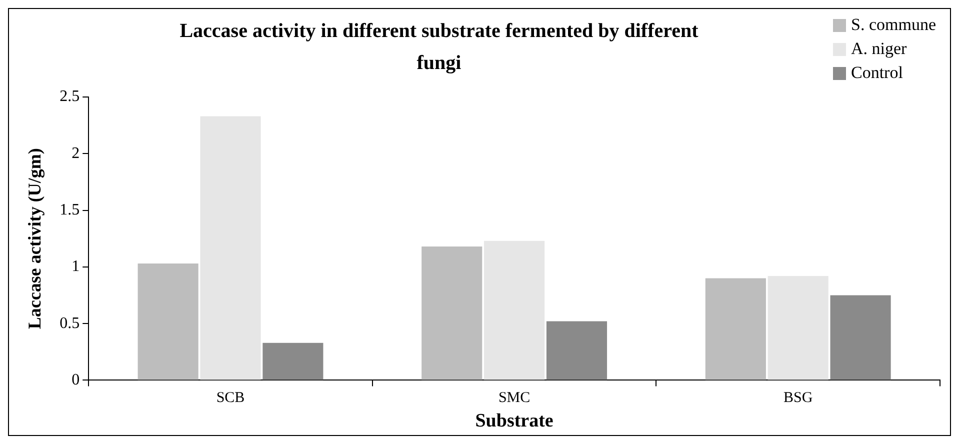 This screenshot has width=959, height=444. What do you see at coordinates (70, 209) in the screenshot?
I see `y-tick-label: 1.5` at bounding box center [70, 209].